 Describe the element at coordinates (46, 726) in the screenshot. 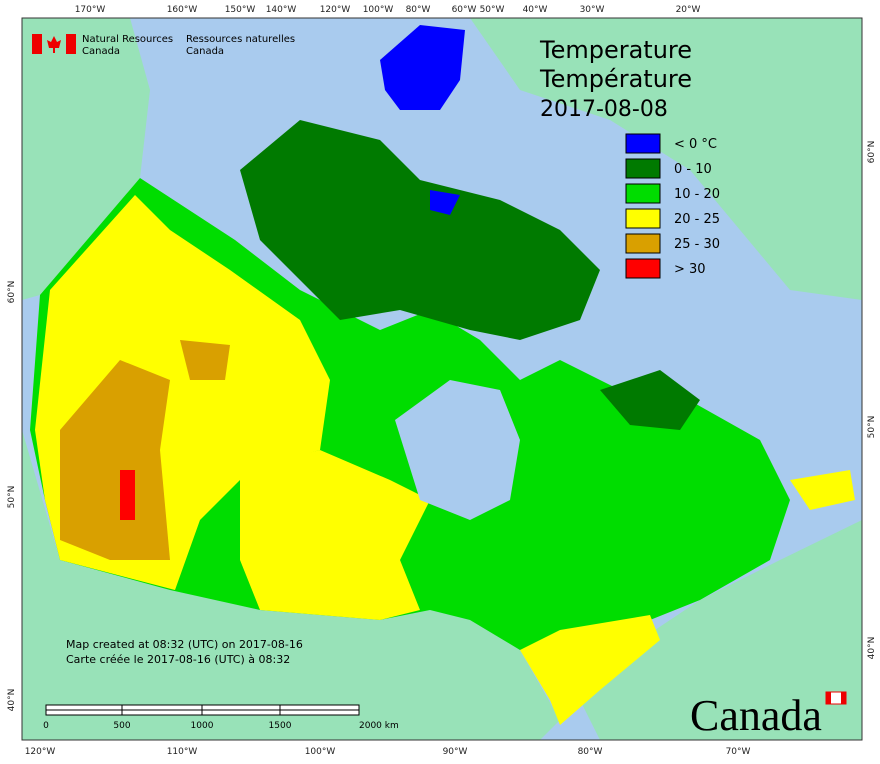

I see `scale-label: 0` at that location.